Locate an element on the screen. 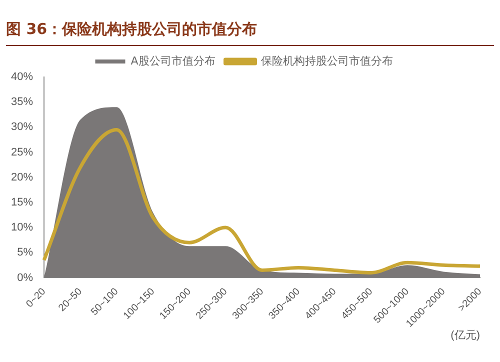  y-tick-label: 20% is located at coordinates (22, 177).